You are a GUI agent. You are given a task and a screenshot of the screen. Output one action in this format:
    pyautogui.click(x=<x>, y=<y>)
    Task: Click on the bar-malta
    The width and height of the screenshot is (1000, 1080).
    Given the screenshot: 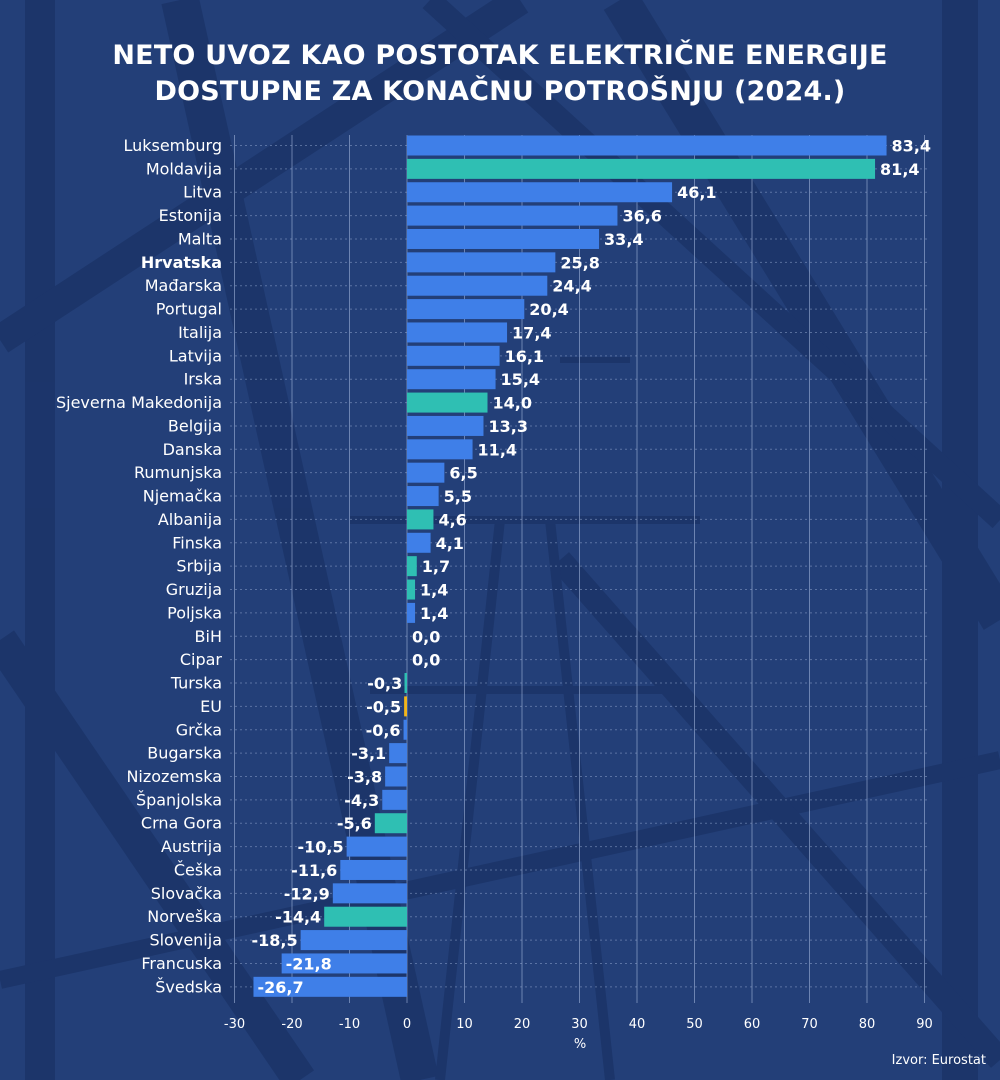 What is the action you would take?
    pyautogui.click(x=503, y=238)
    